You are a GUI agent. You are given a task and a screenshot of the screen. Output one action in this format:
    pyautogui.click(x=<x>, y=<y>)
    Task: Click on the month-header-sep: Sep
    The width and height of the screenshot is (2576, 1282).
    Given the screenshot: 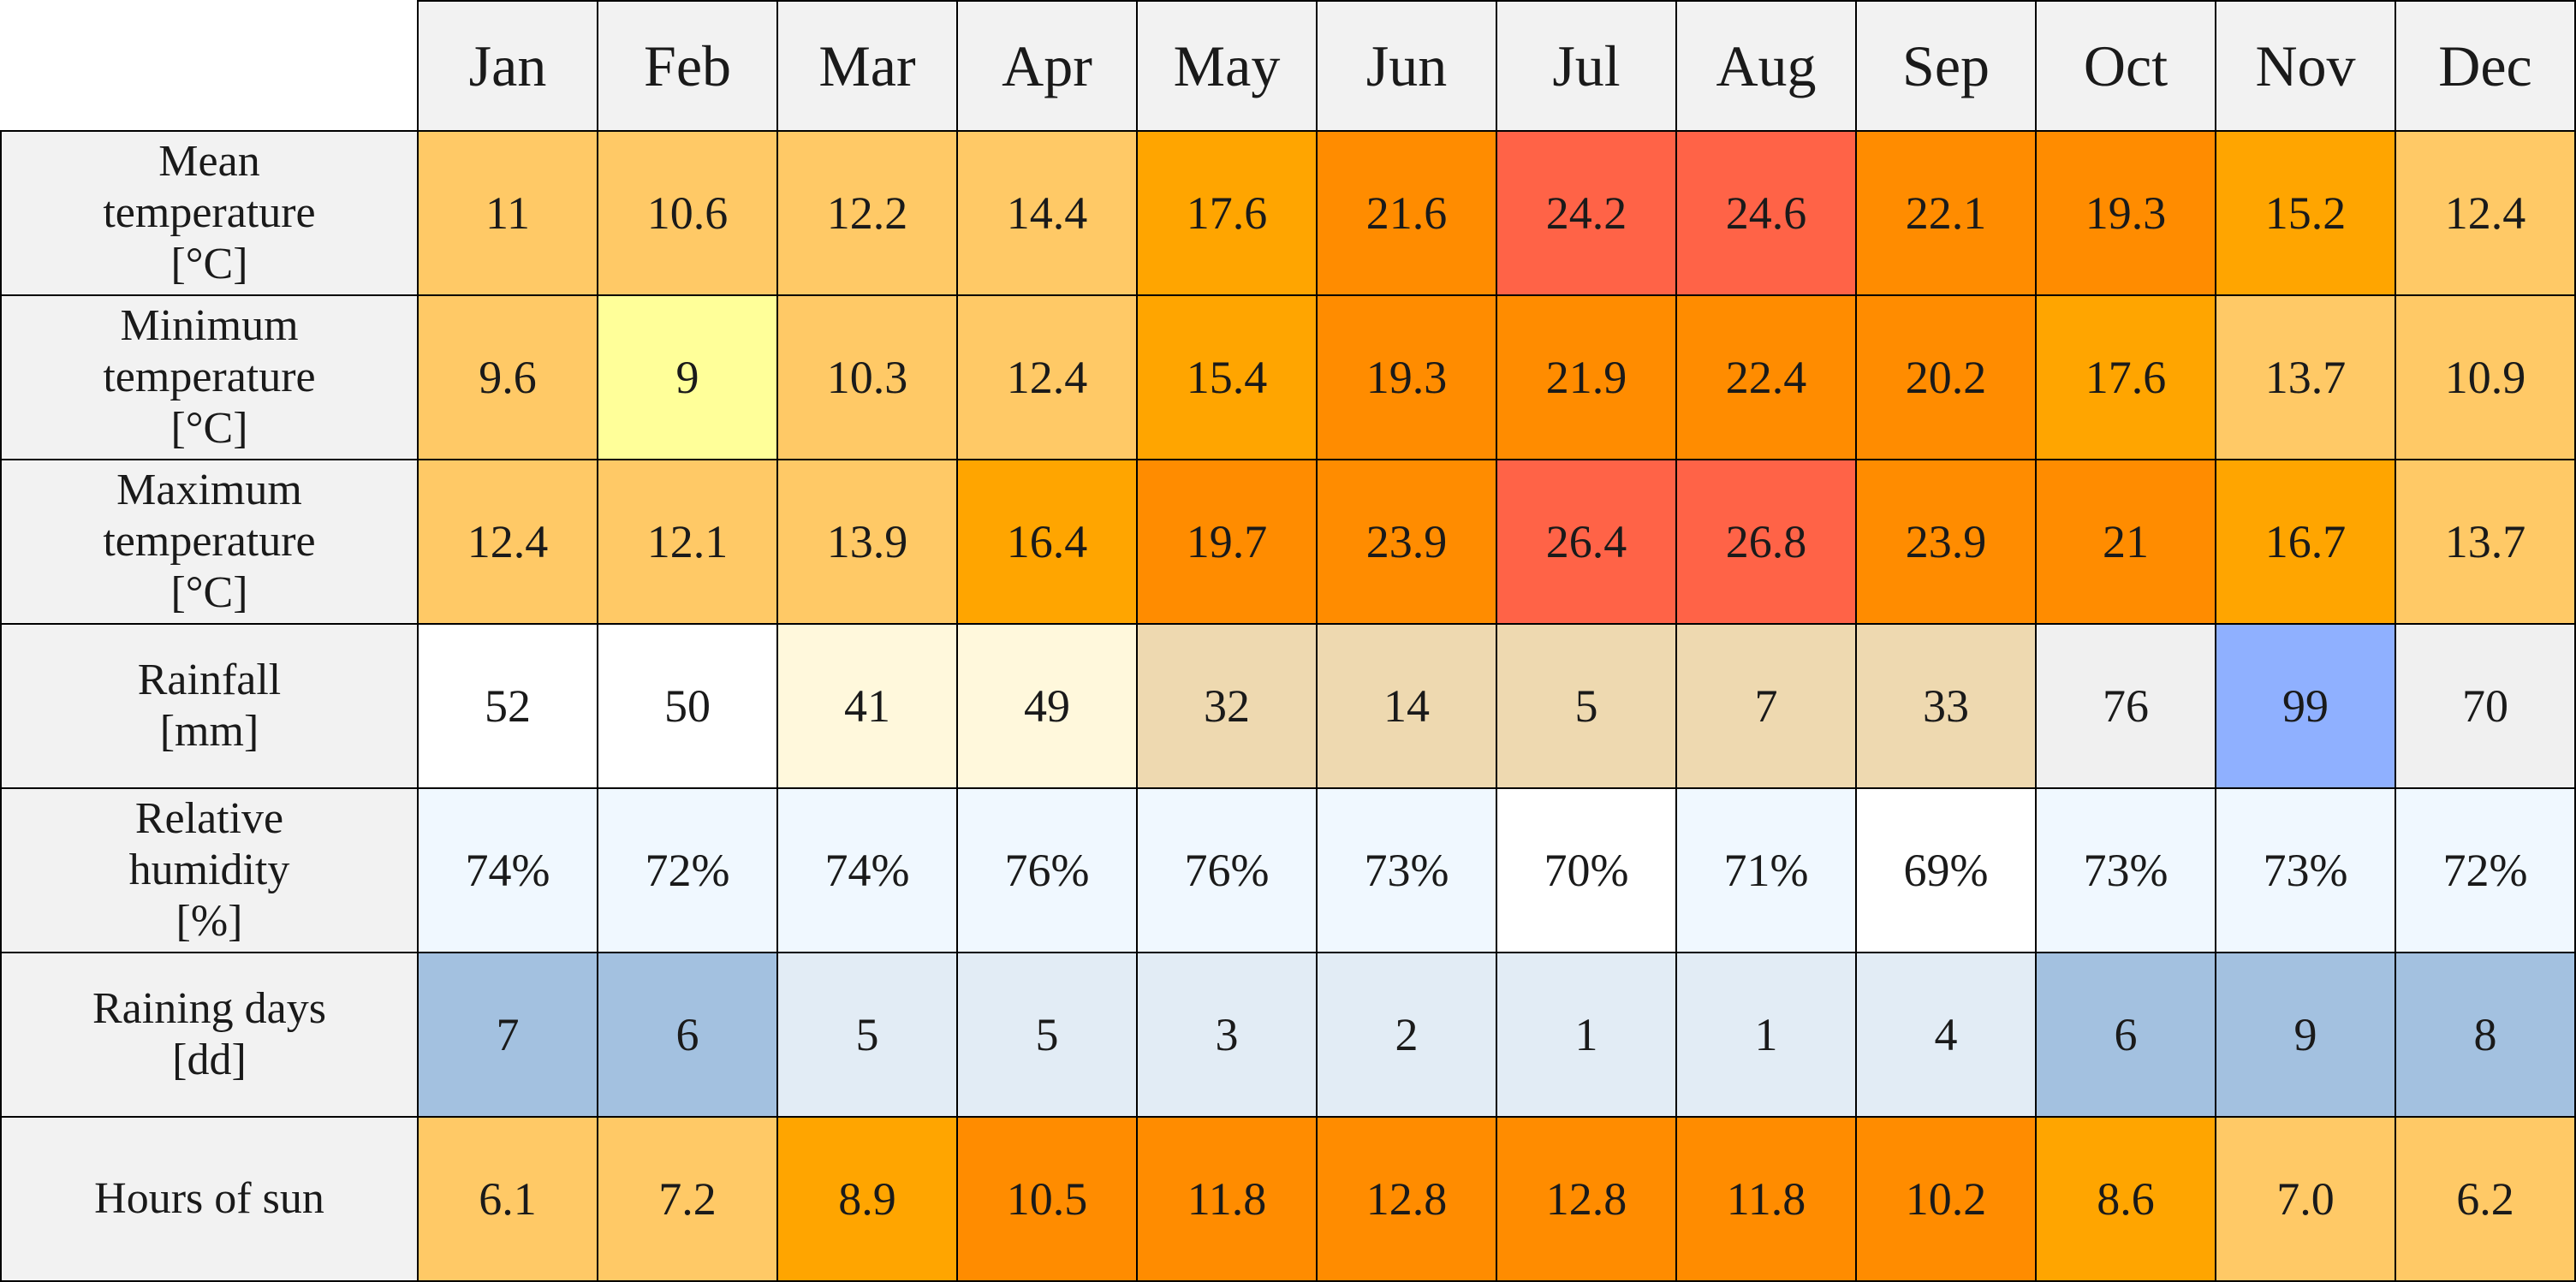 What is the action you would take?
    pyautogui.click(x=1946, y=66)
    